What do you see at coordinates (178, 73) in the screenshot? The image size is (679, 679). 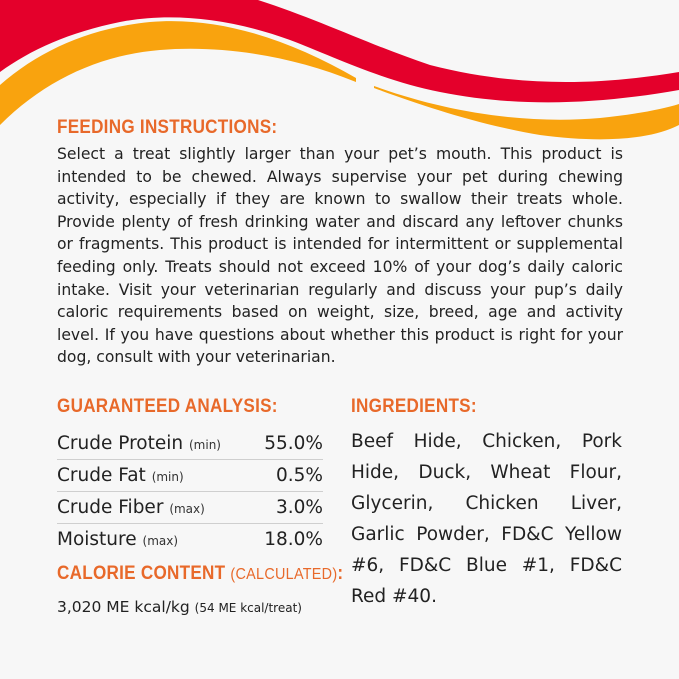 I see `yellow-wave-left` at bounding box center [178, 73].